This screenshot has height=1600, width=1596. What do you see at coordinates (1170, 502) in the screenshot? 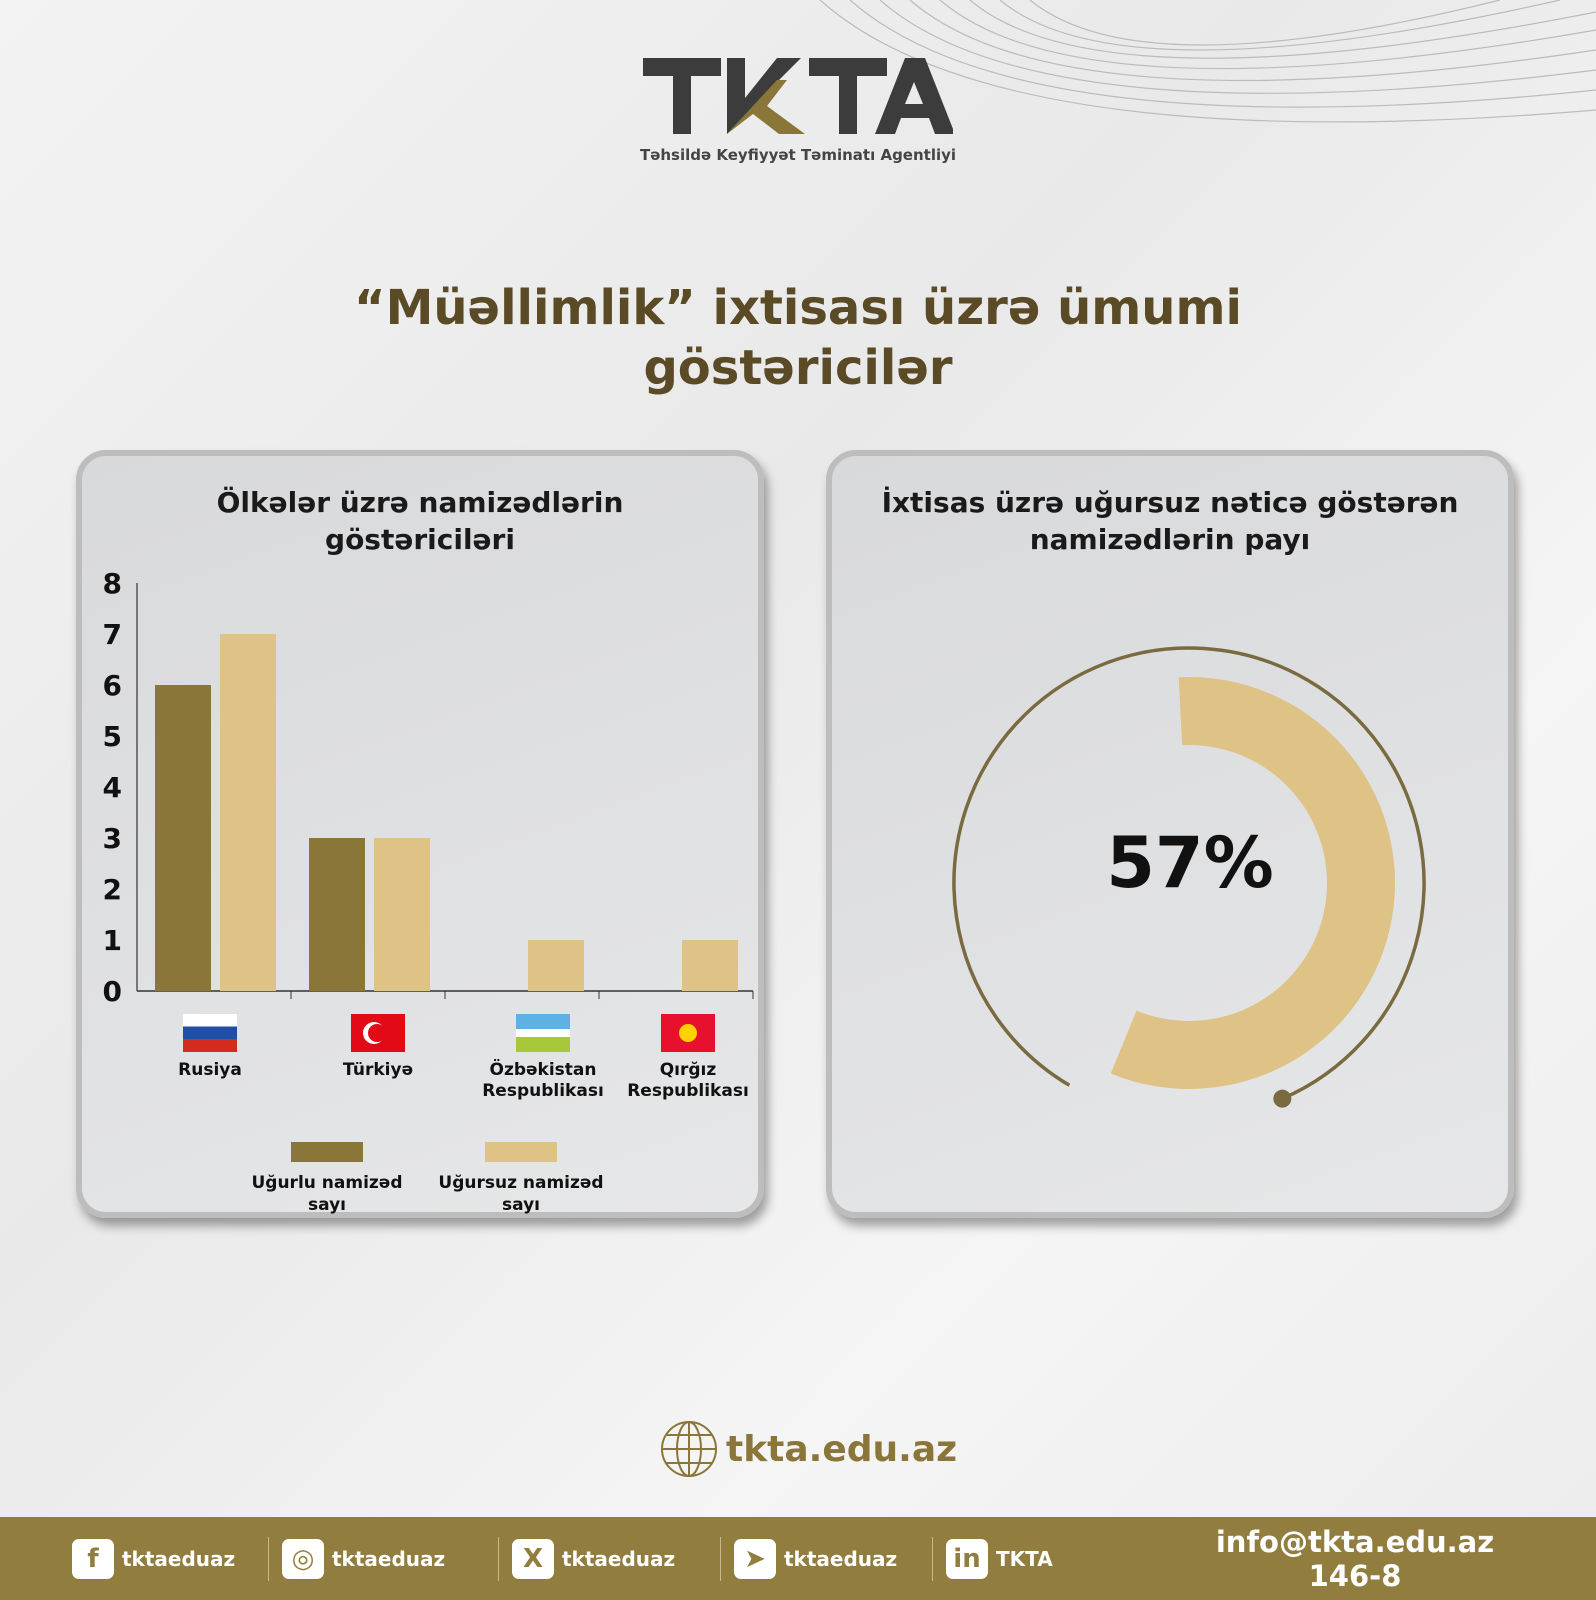
I see `title-line: İxtisas üzrə uğursuz nəticə göstərən` at bounding box center [1170, 502].